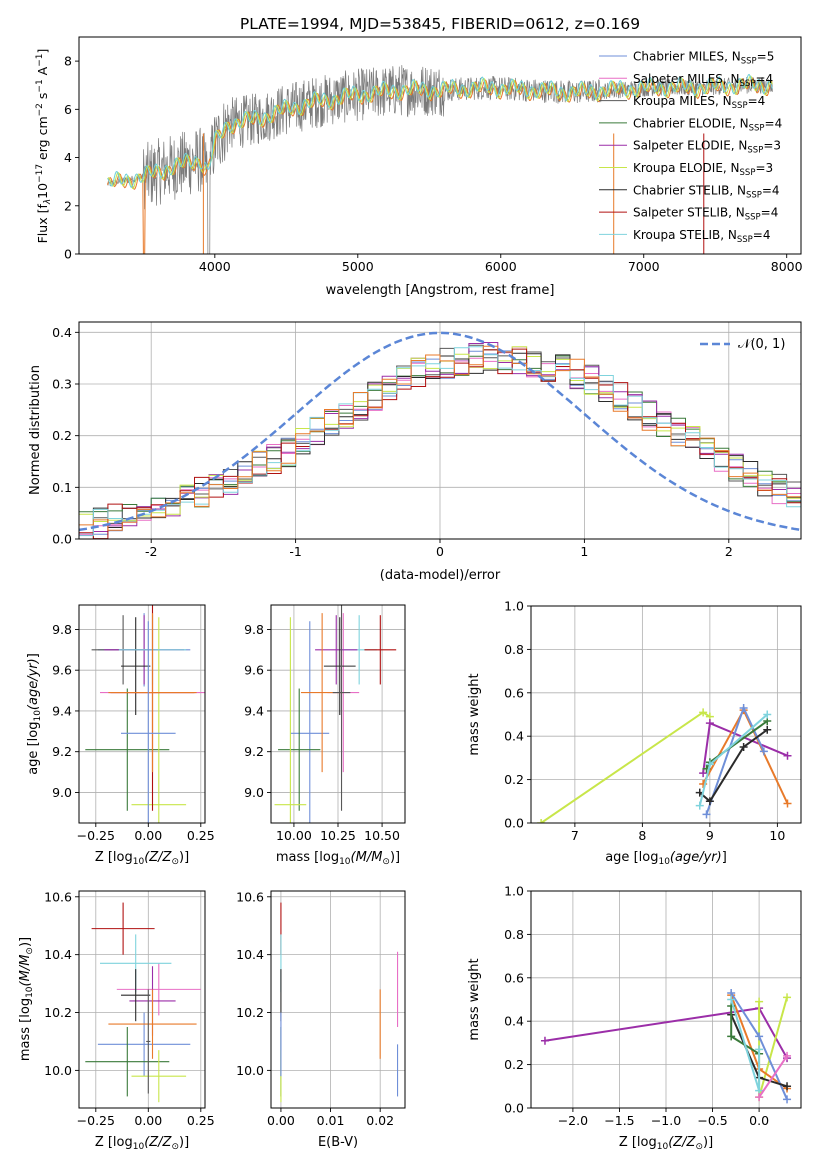 Image resolution: width=819 pixels, height=1170 pixels. Describe the element at coordinates (690, 146) in the screenshot. I see `label-part: Salpeter ELODIE, N` at that location.